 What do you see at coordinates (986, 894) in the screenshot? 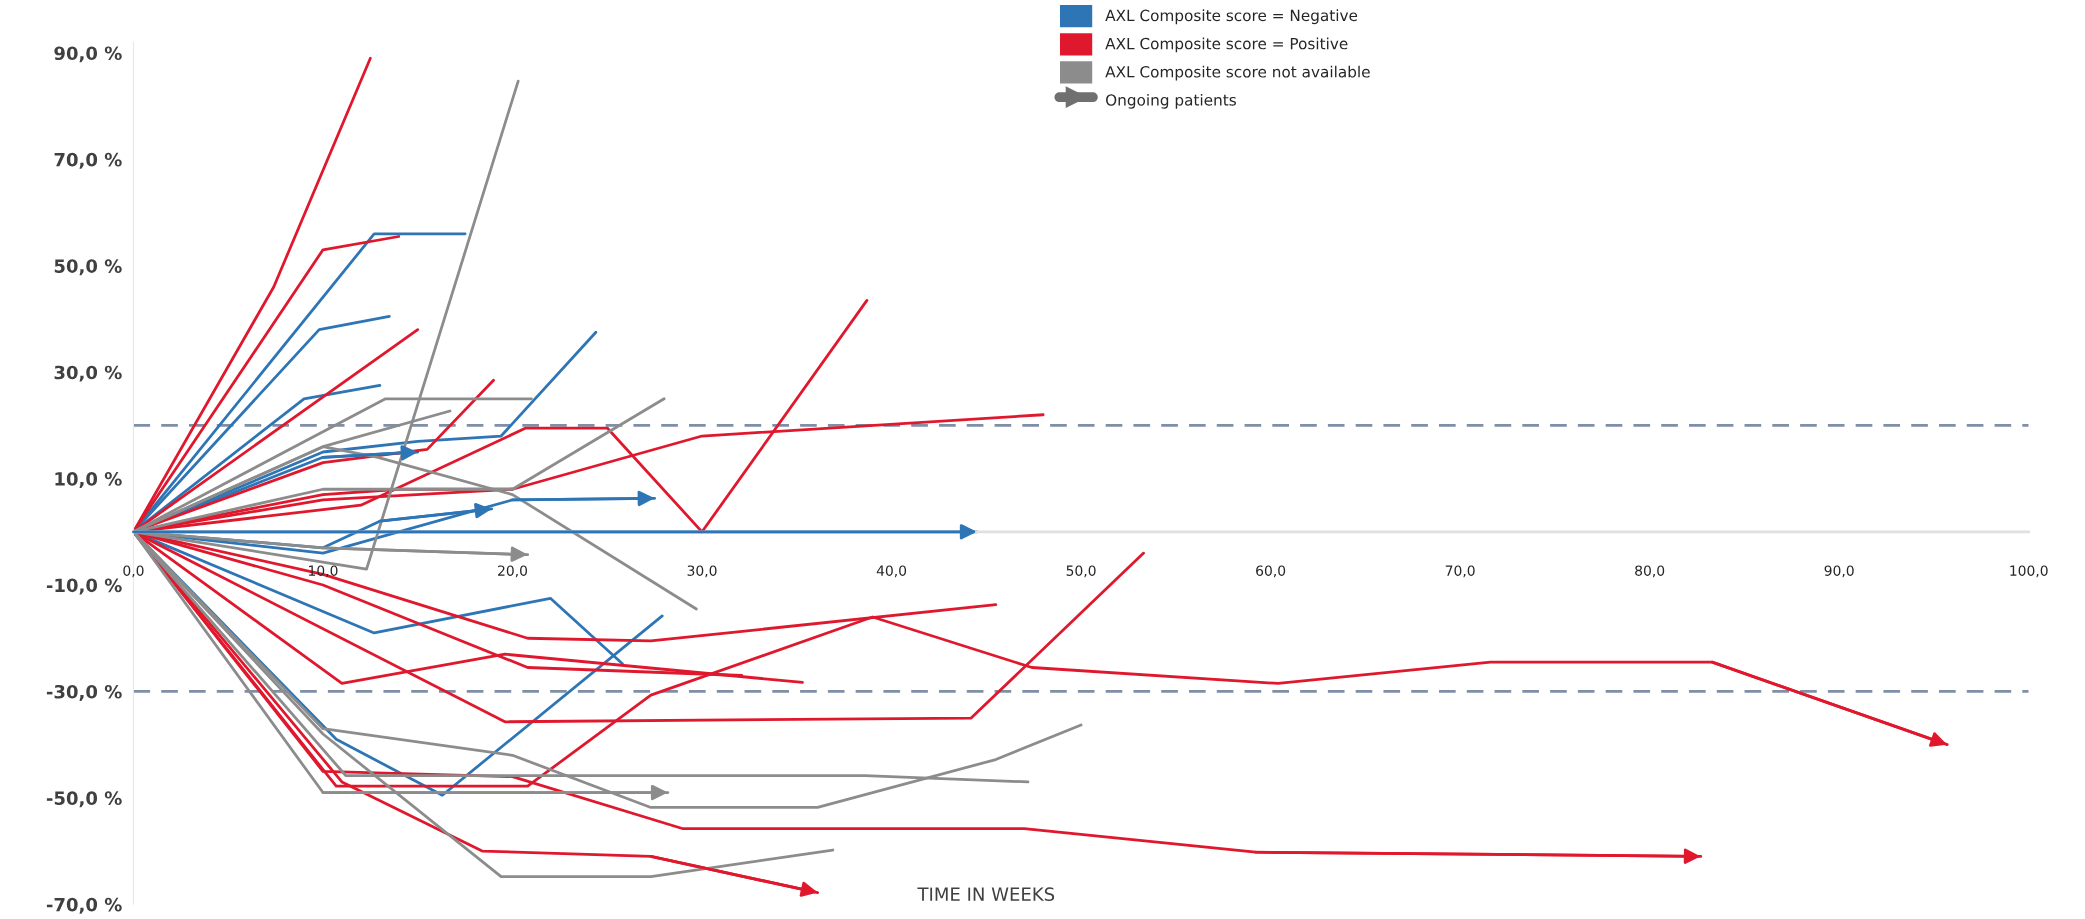
I see `x-axis-title: TIME IN WEEKS` at bounding box center [986, 894].